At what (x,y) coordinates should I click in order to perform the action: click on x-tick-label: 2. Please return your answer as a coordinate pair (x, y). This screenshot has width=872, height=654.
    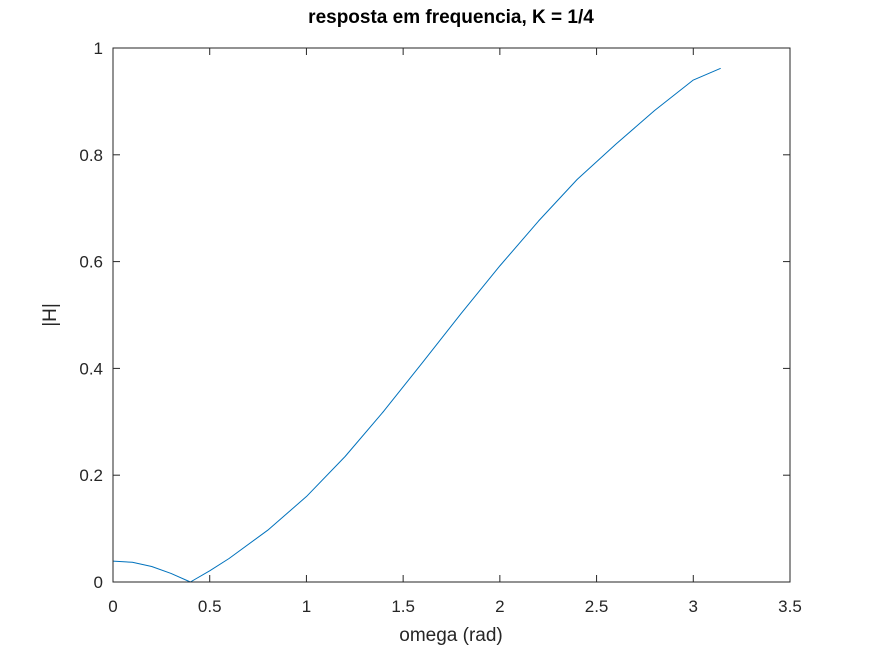
    Looking at the image, I should click on (499, 606).